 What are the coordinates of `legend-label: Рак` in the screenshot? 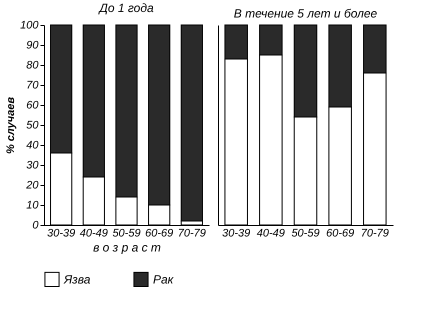 It's located at (164, 279).